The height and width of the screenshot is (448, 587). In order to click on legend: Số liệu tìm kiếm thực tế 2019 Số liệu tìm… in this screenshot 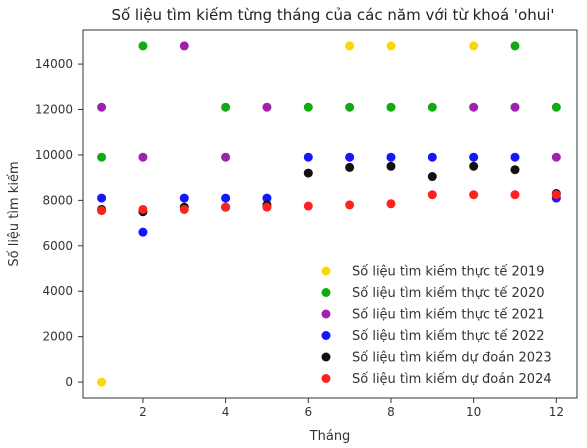, I will do `click(436, 326)`.